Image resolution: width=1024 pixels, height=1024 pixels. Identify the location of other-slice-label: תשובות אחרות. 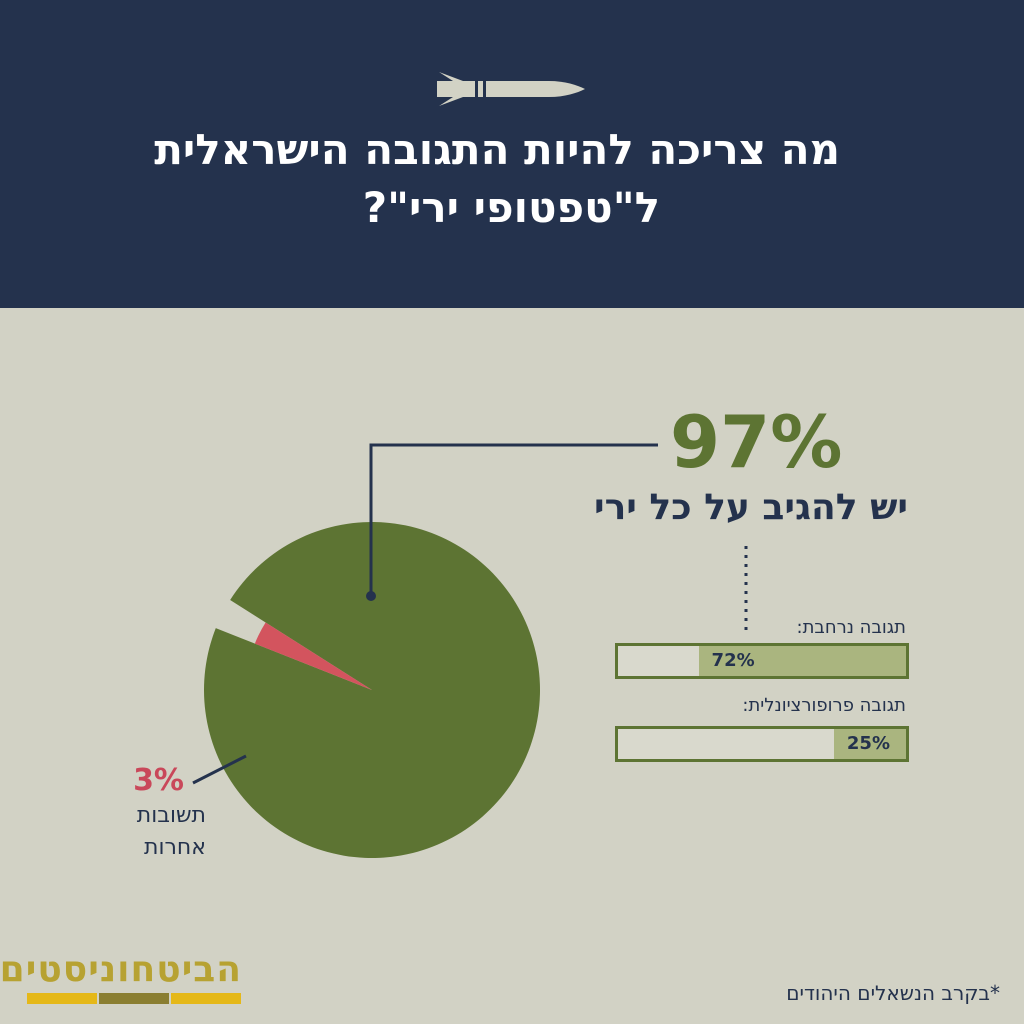
(133, 832).